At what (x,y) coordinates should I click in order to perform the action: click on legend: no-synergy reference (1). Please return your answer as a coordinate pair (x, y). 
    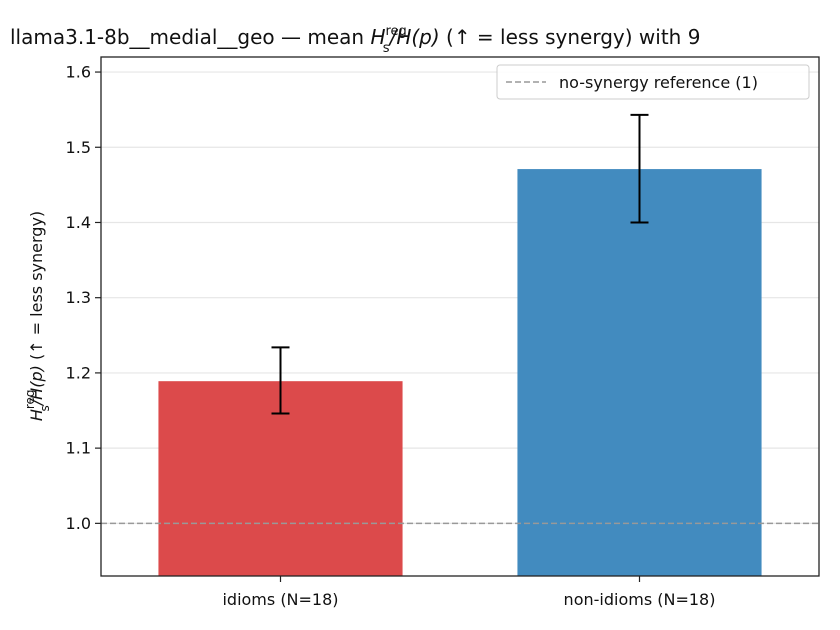
    Looking at the image, I should click on (653, 82).